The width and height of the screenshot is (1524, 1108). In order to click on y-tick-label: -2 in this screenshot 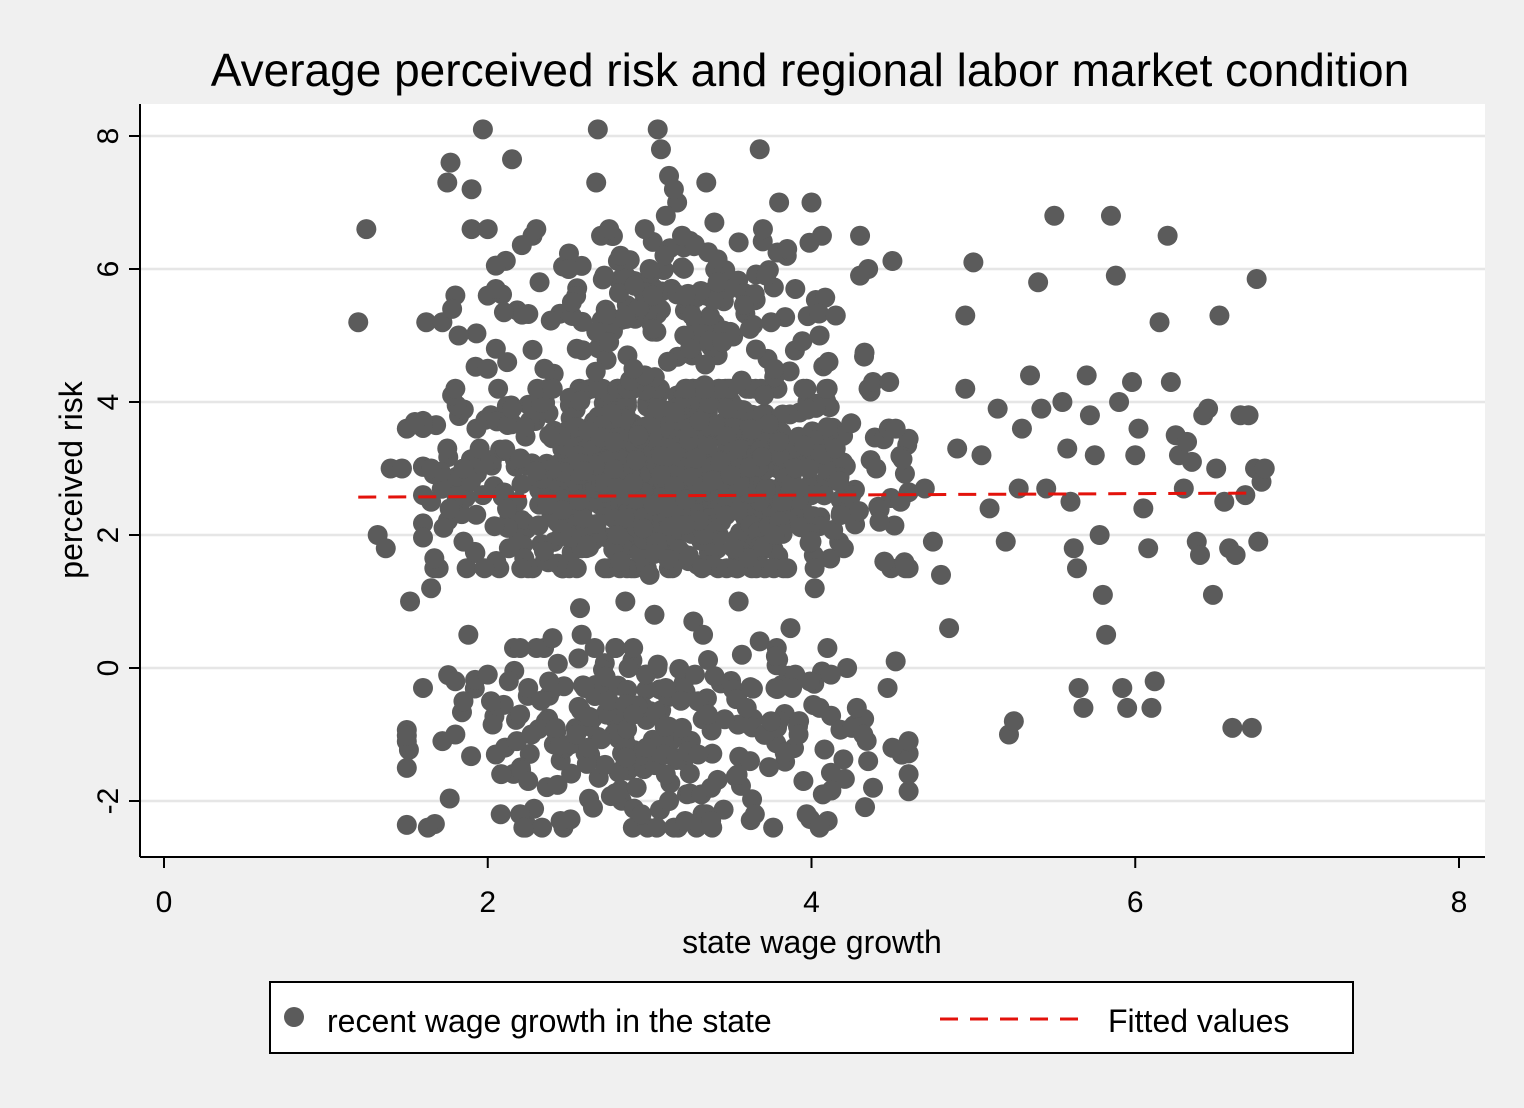, I will do `click(108, 801)`.